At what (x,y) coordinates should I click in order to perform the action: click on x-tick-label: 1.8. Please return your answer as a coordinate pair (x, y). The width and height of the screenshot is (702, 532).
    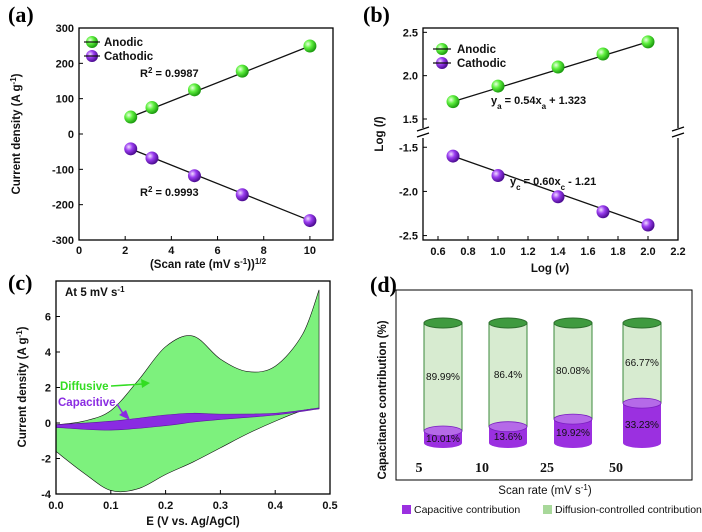
    Looking at the image, I should click on (617, 252).